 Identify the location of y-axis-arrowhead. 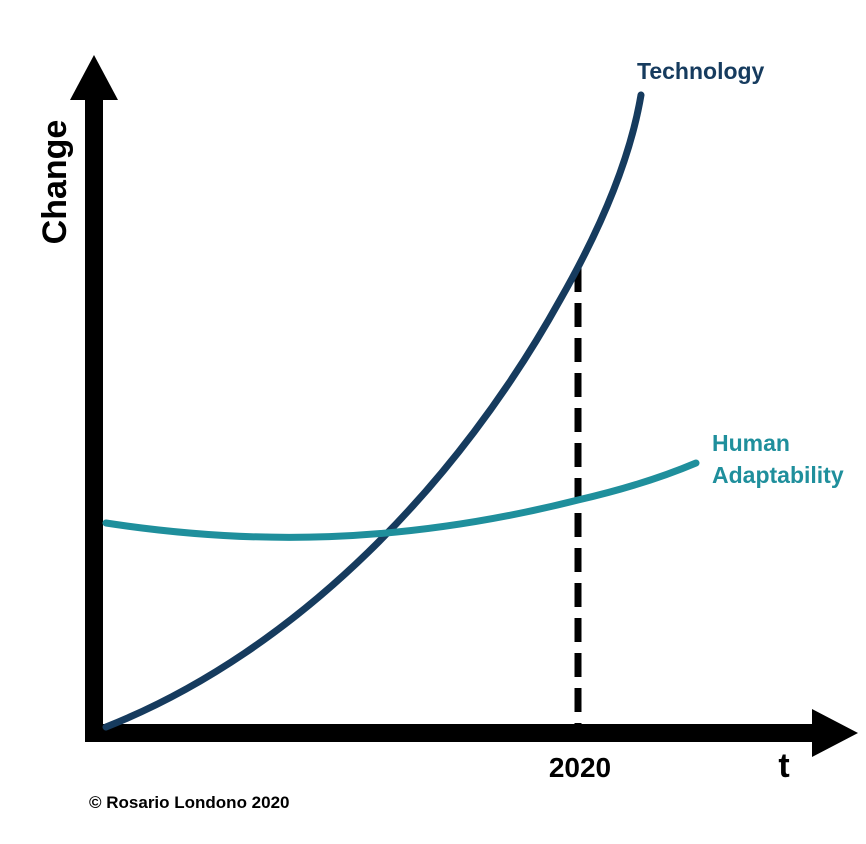
(94, 77).